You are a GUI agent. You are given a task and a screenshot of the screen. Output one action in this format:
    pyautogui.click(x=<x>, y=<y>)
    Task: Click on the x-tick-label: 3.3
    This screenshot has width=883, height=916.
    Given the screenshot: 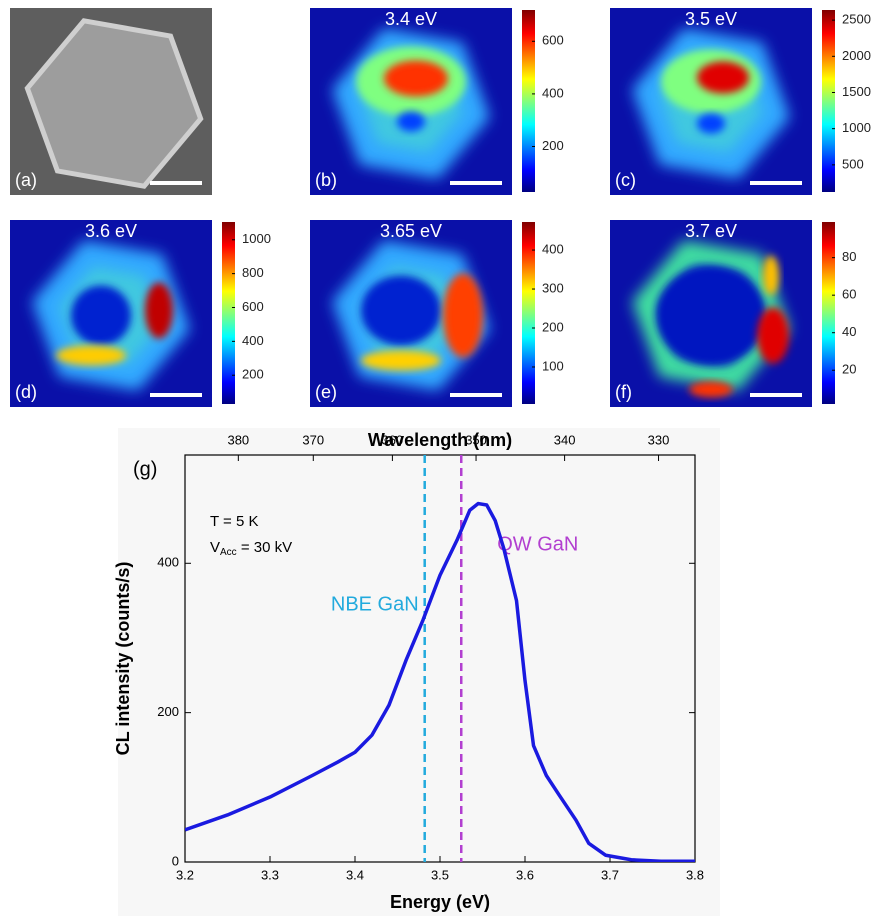 What is the action you would take?
    pyautogui.click(x=270, y=874)
    